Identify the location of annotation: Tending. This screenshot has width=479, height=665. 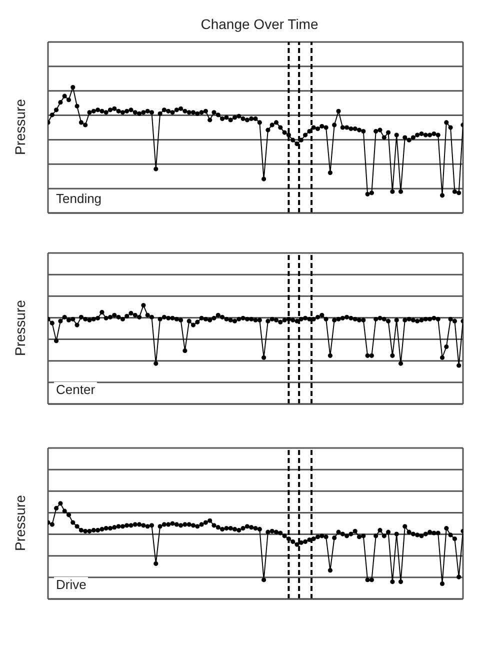
(79, 198).